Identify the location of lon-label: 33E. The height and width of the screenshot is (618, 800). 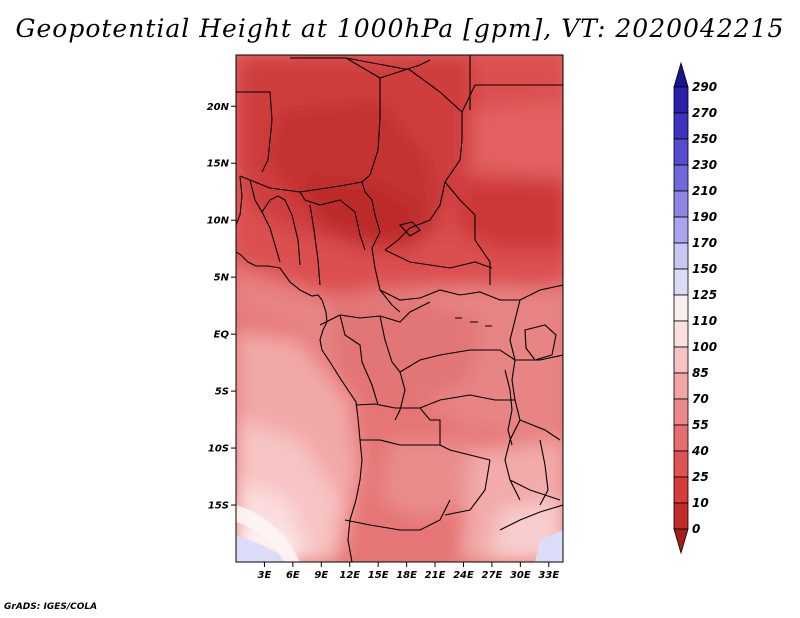
(548, 575).